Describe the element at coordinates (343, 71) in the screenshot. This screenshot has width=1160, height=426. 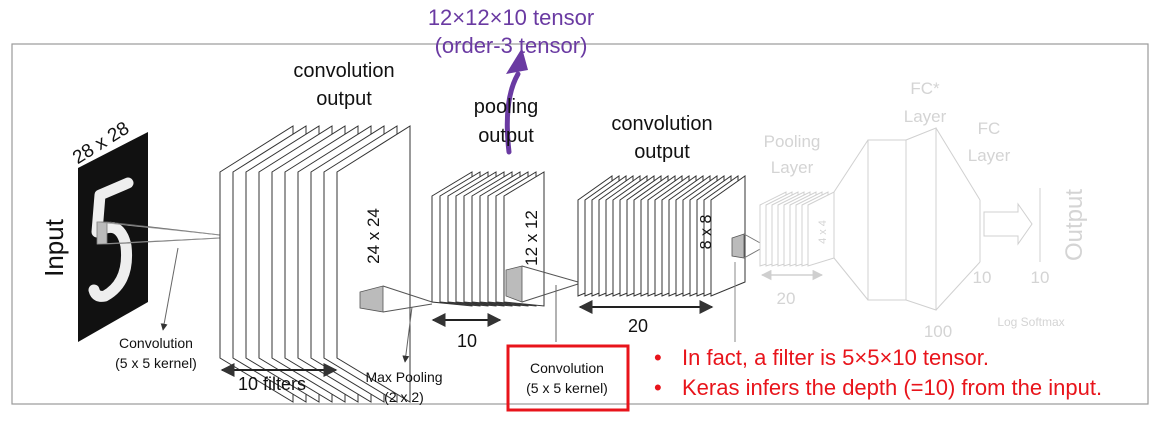
I see `conv1-output-label-line1: convolution` at that location.